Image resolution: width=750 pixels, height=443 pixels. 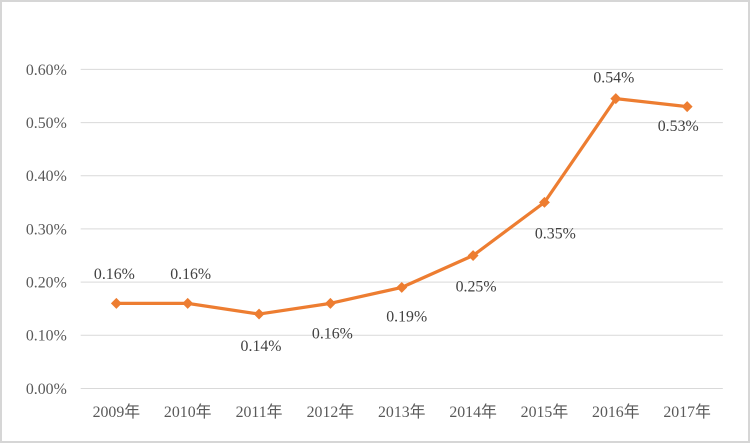 What do you see at coordinates (188, 412) in the screenshot?
I see `x-axis-tick-label: 2010年` at bounding box center [188, 412].